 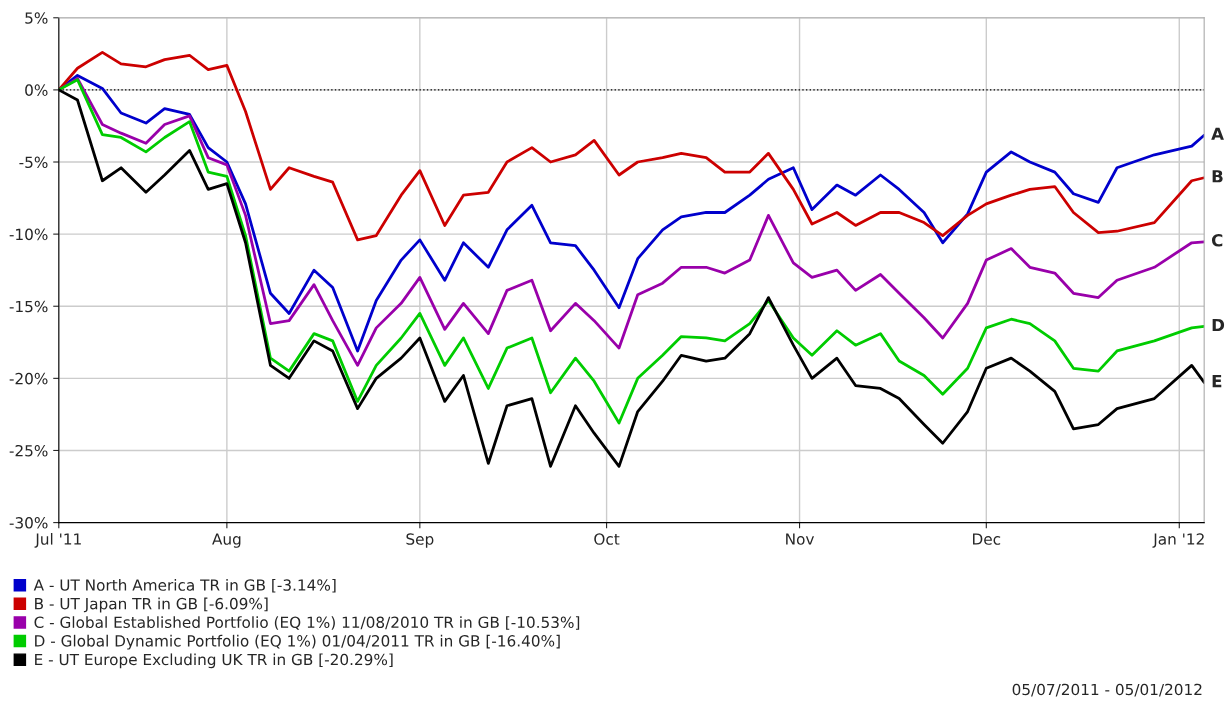 What do you see at coordinates (1217, 176) in the screenshot?
I see `annotation: B` at bounding box center [1217, 176].